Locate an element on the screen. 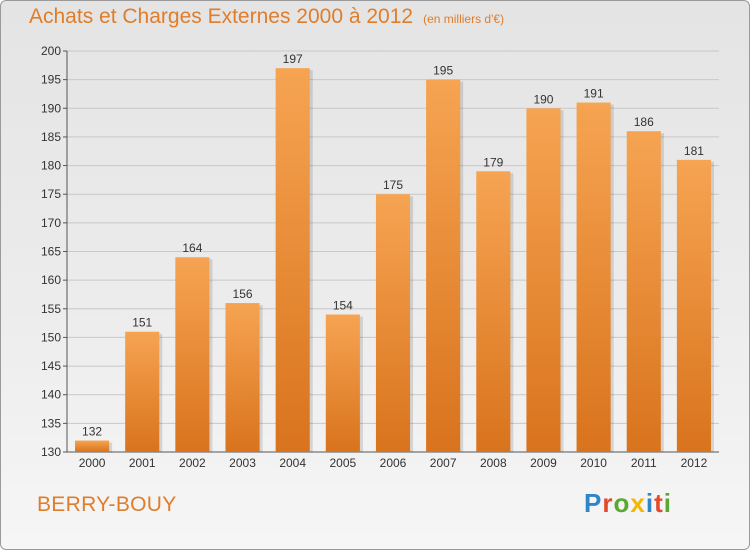  data-label: 191 is located at coordinates (594, 94).